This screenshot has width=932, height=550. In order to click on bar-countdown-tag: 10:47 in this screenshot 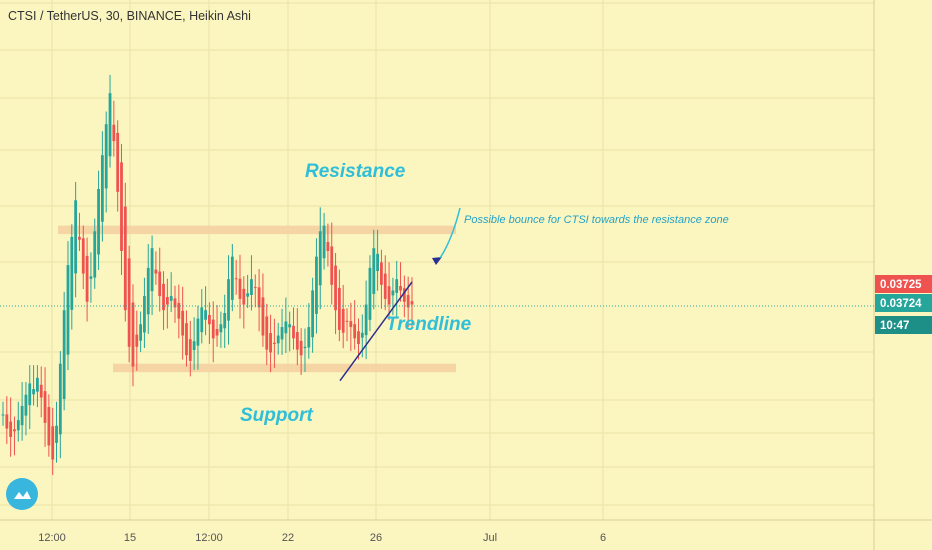, I will do `click(894, 326)`.